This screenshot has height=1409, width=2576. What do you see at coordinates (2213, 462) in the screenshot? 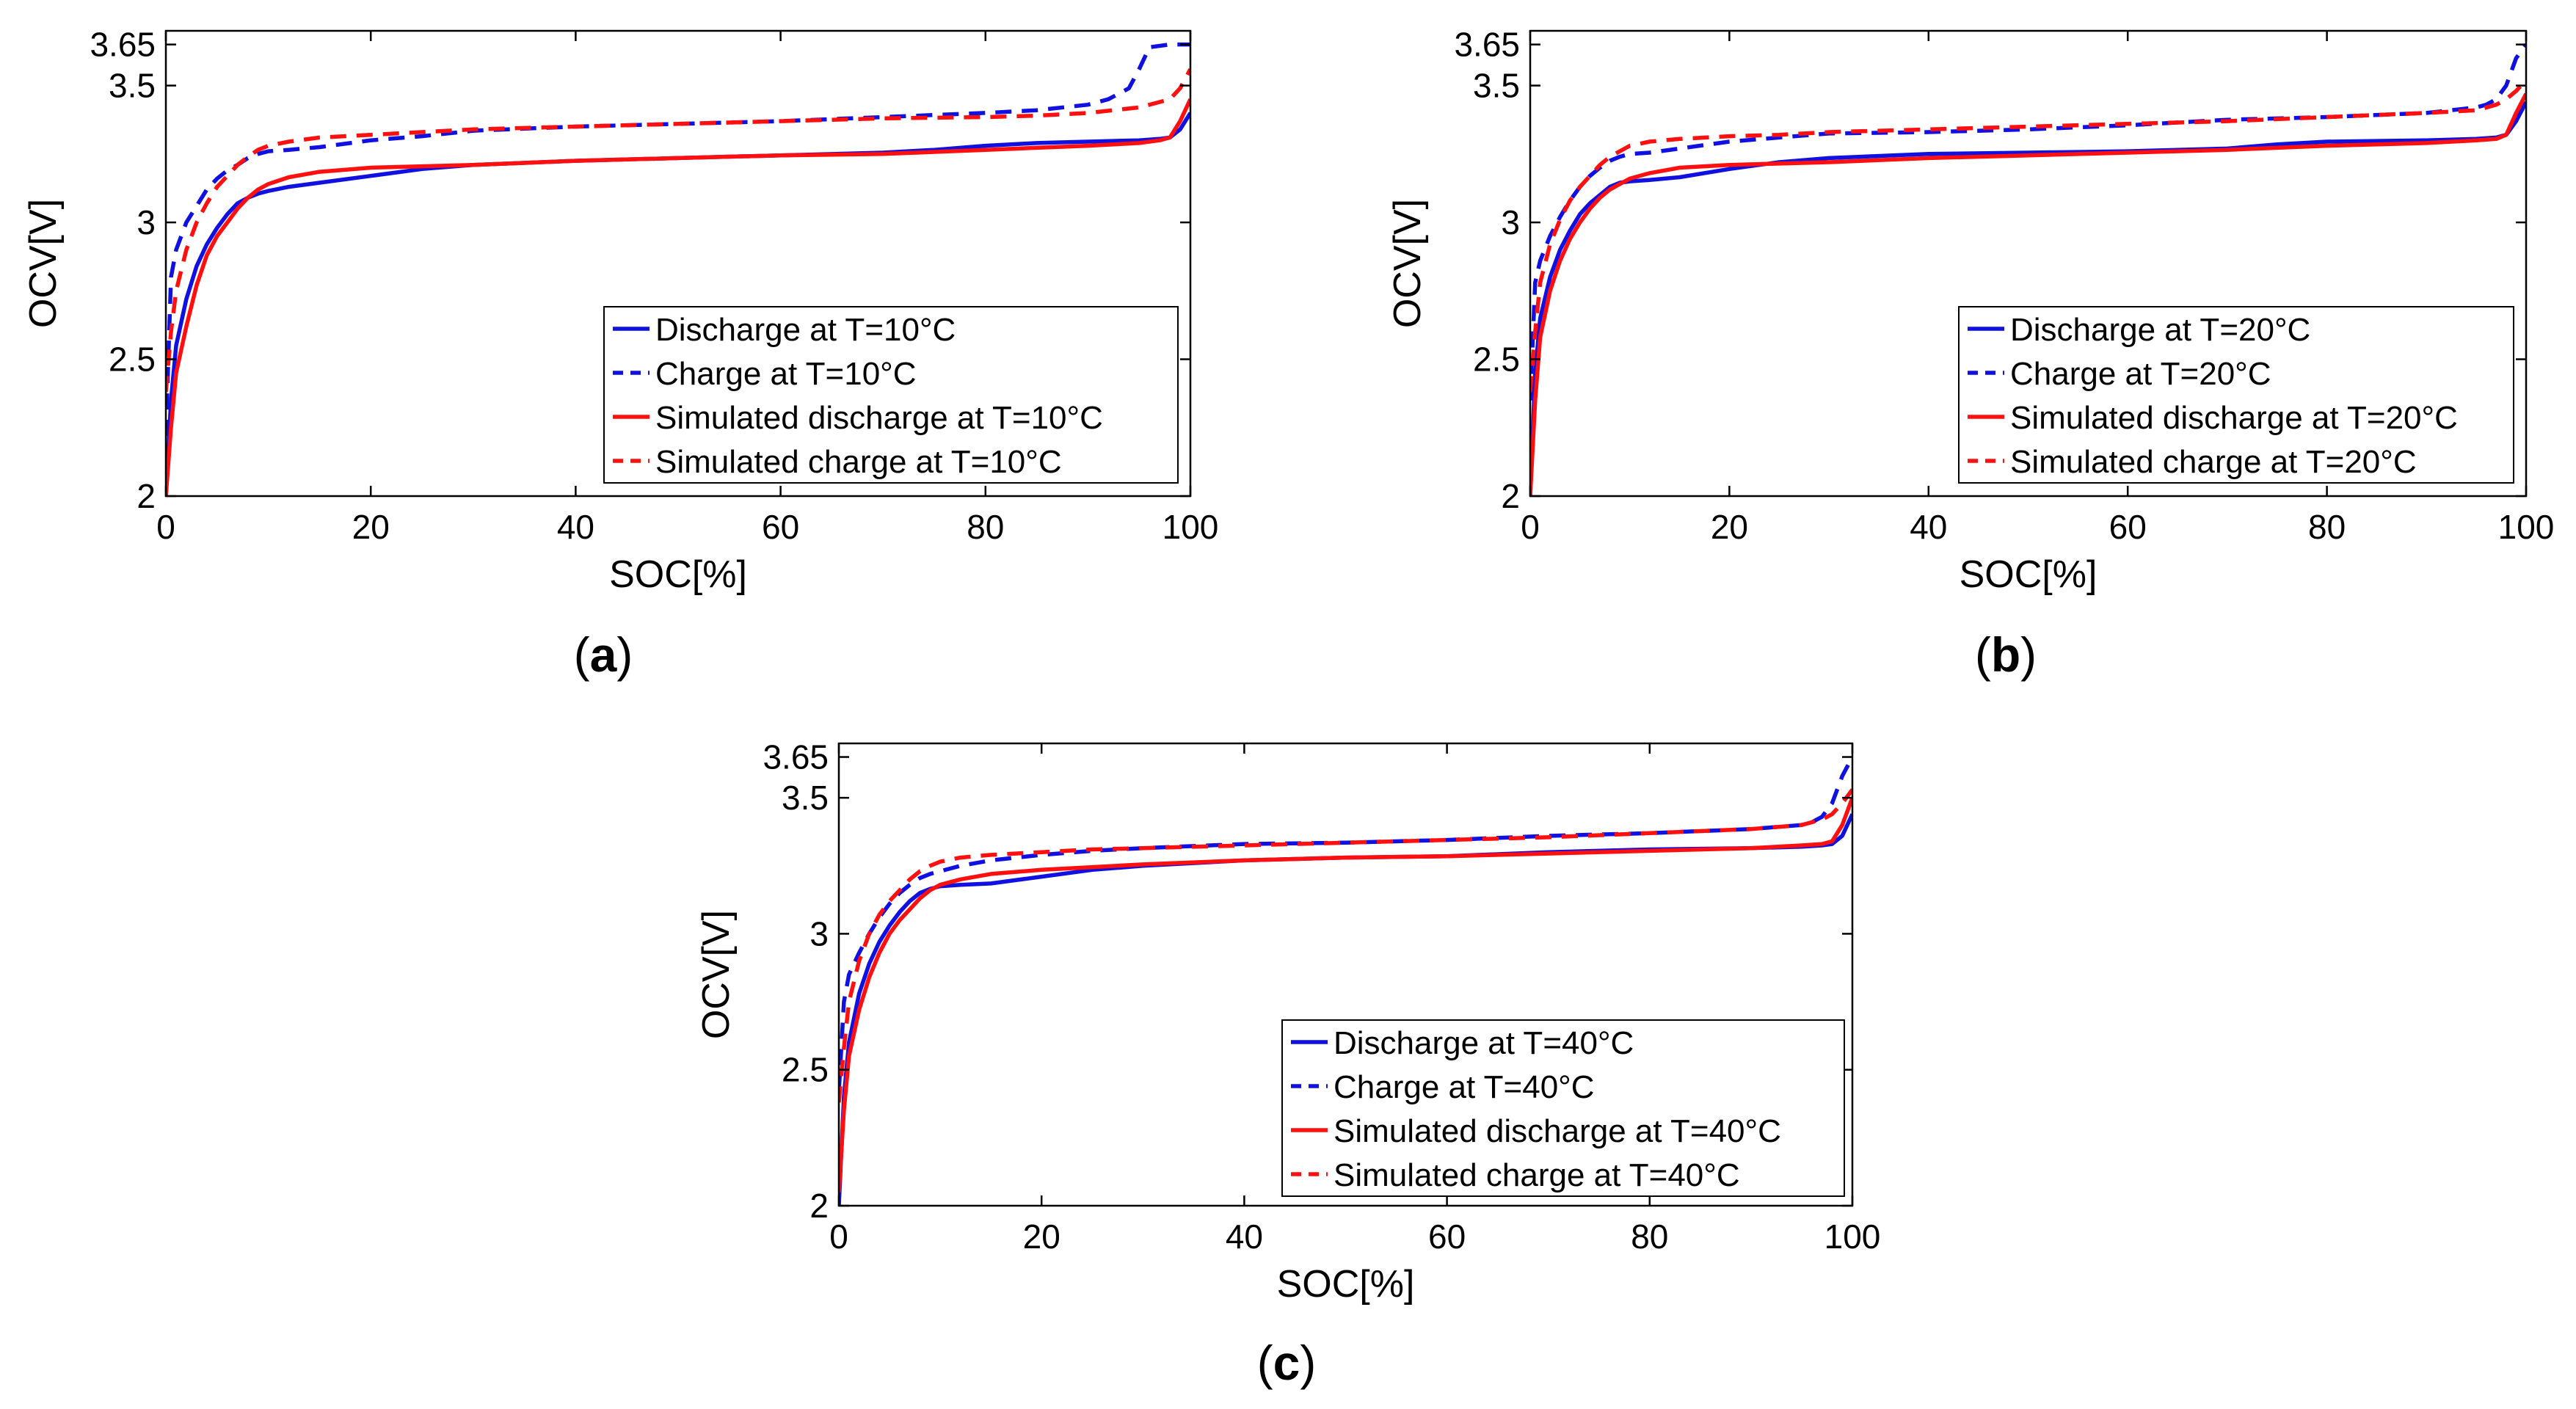
I see `legend-entry-label: Simulated charge at T=20°C` at bounding box center [2213, 462].